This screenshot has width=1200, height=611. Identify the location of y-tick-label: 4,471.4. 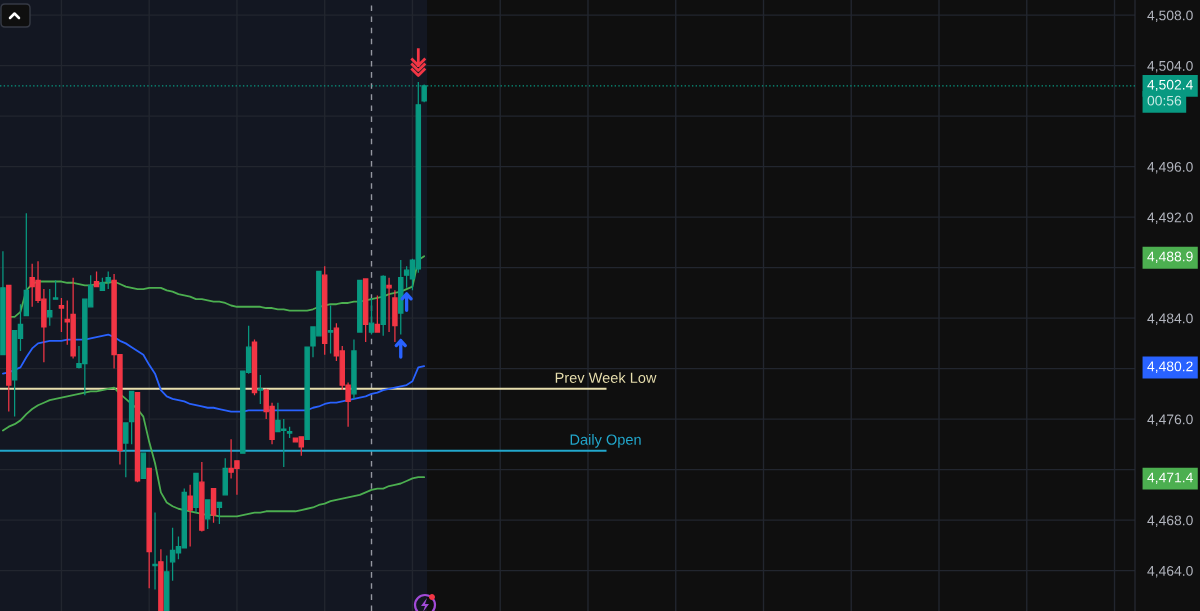
(1170, 478).